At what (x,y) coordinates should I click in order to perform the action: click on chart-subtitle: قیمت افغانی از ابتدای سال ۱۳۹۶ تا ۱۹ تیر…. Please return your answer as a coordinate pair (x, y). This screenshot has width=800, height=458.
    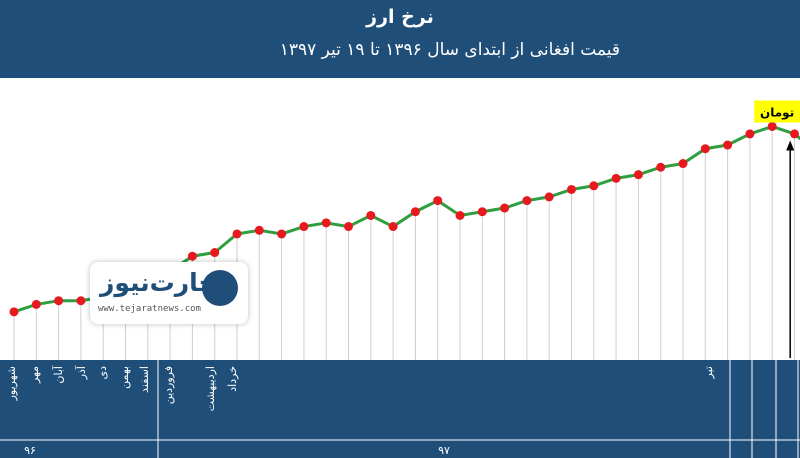
    Looking at the image, I should click on (449, 50).